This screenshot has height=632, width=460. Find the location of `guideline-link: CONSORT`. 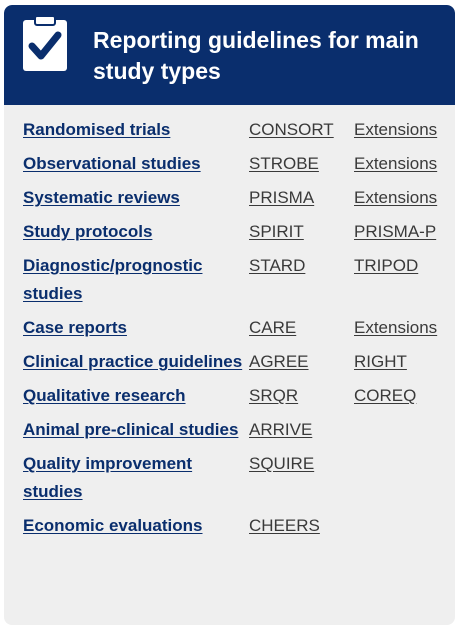

guideline-link: CONSORT is located at coordinates (291, 129).